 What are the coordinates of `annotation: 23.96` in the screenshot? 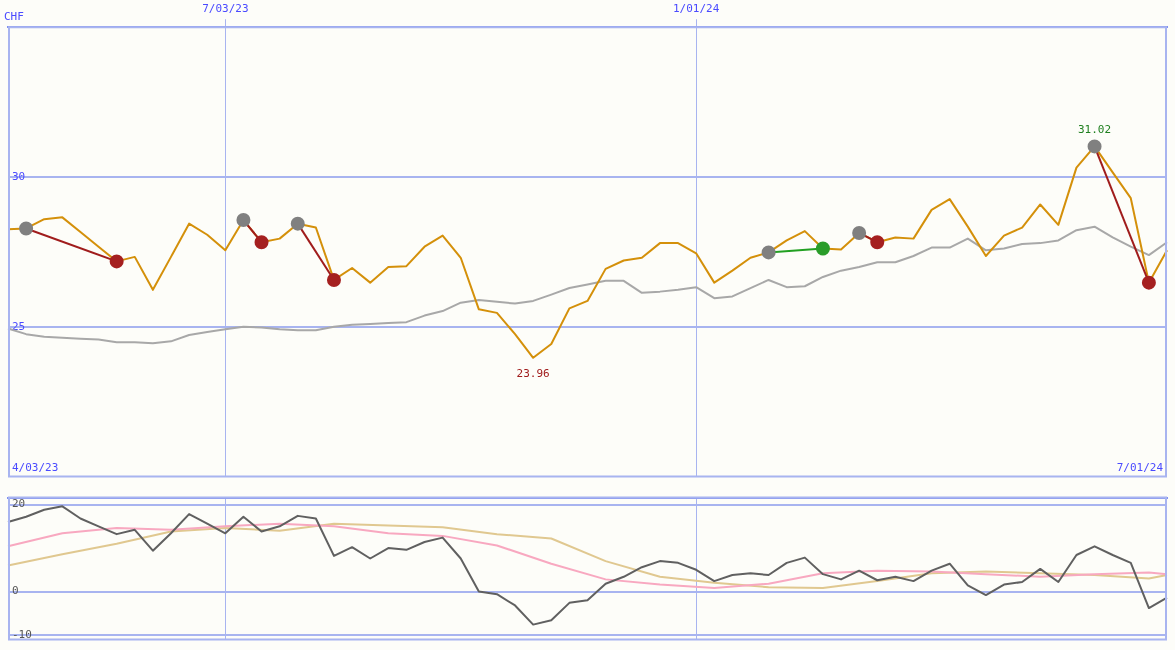 It's located at (533, 373).